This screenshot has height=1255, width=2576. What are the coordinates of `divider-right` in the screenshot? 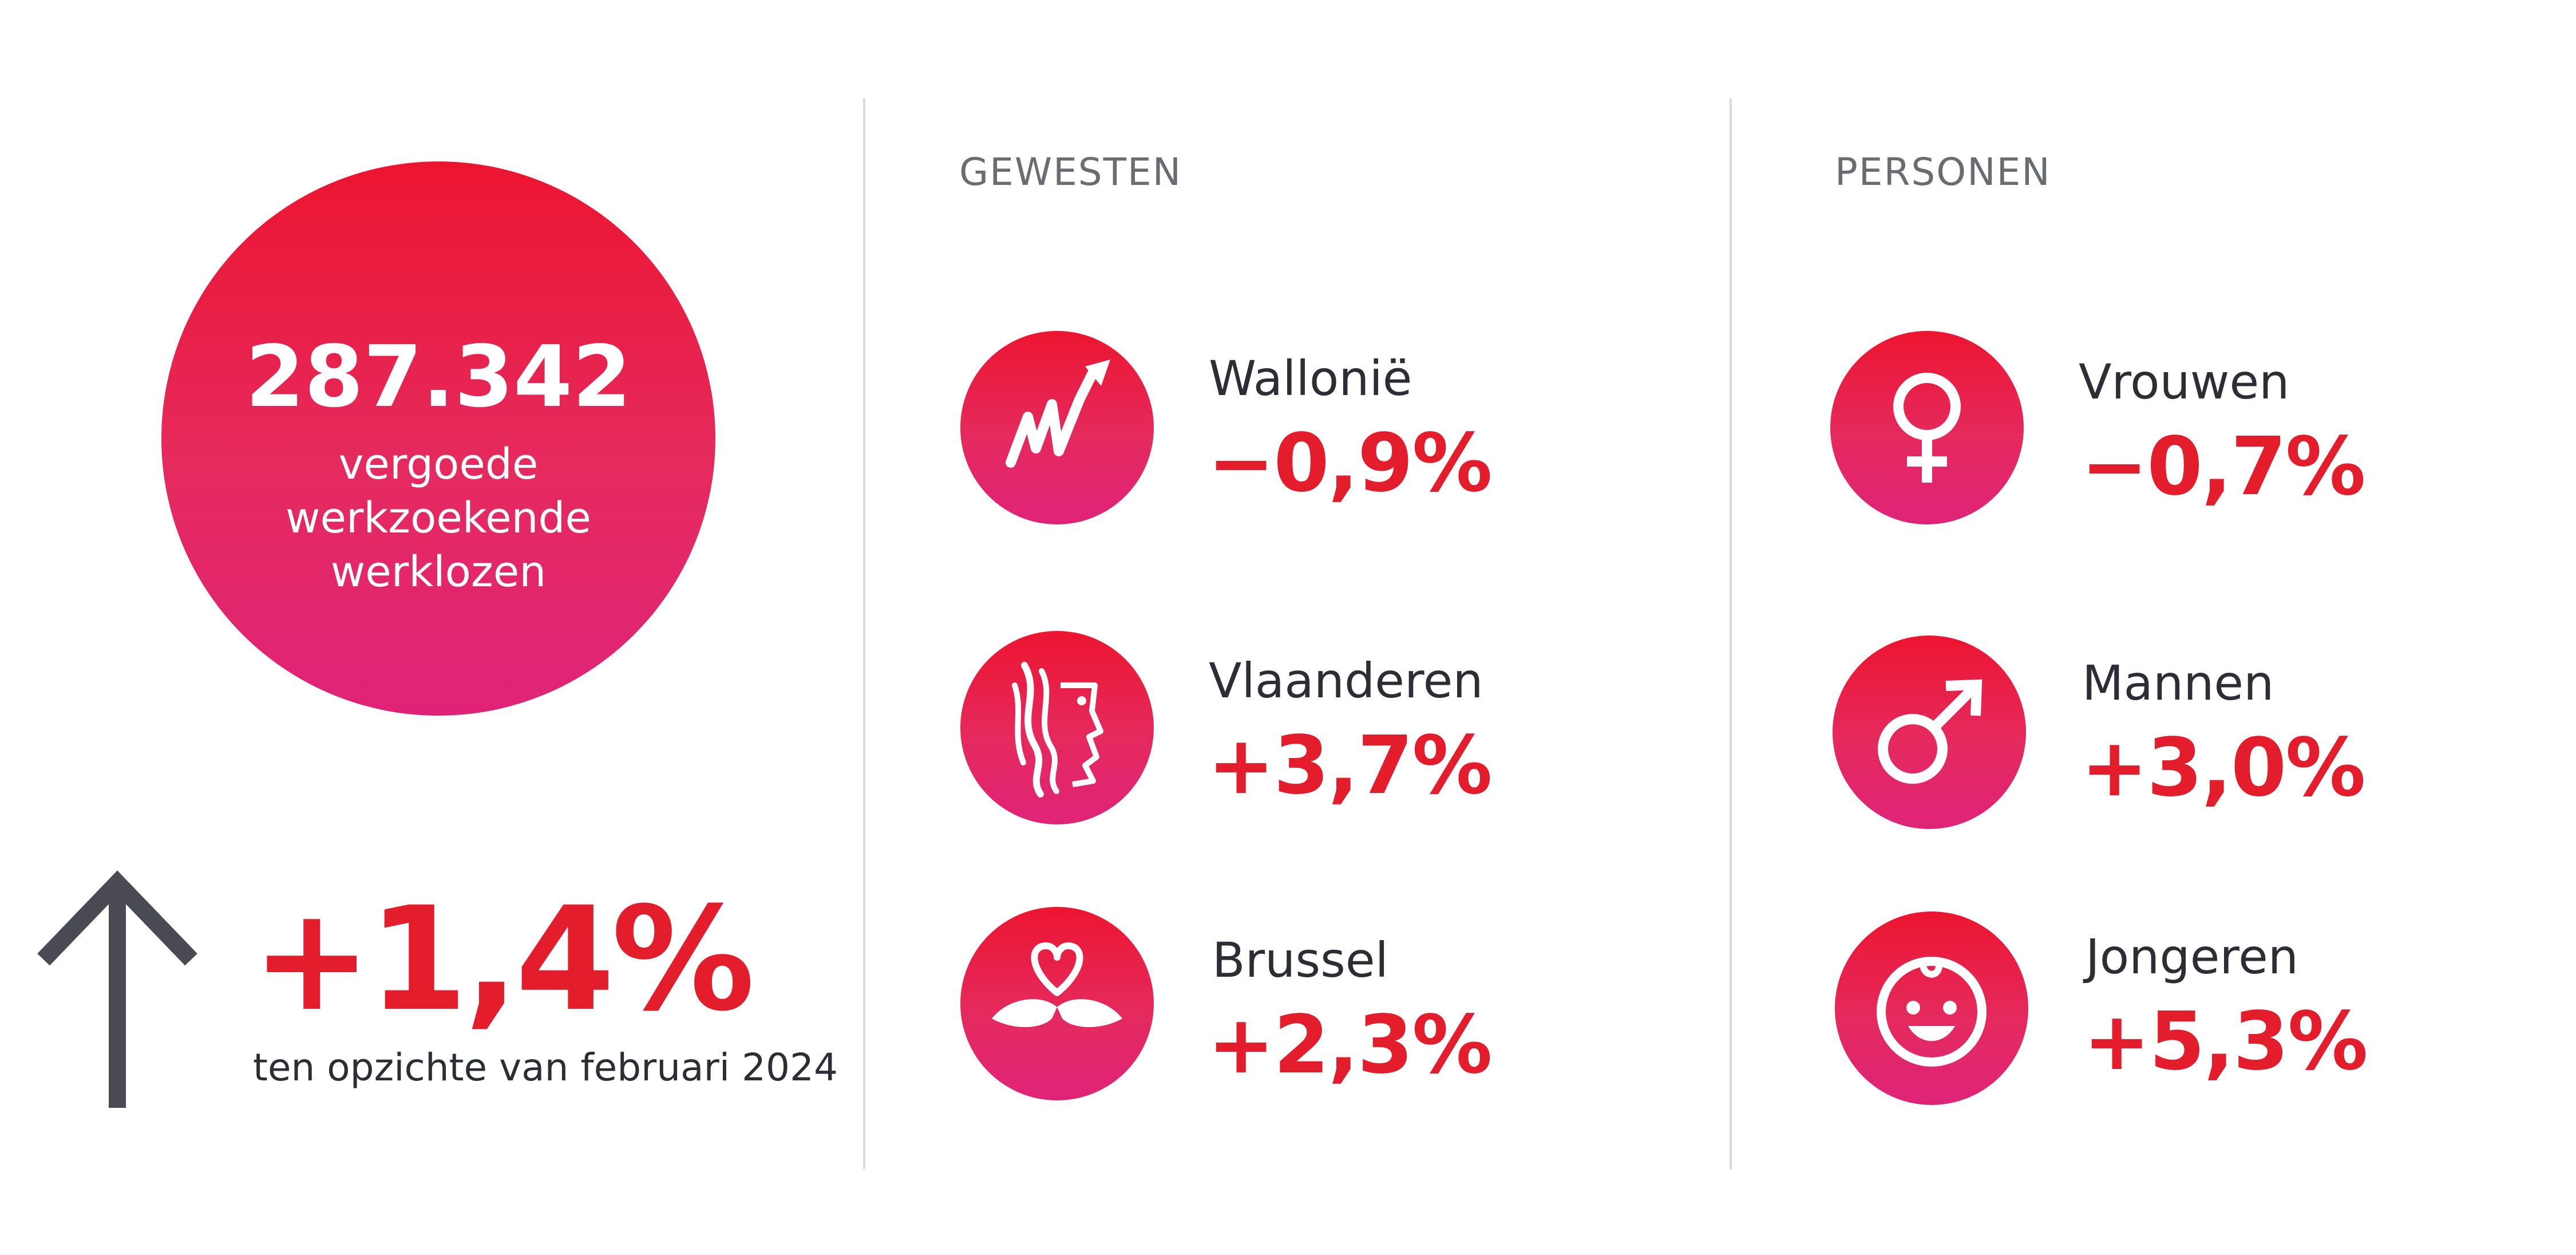 It's located at (1731, 633).